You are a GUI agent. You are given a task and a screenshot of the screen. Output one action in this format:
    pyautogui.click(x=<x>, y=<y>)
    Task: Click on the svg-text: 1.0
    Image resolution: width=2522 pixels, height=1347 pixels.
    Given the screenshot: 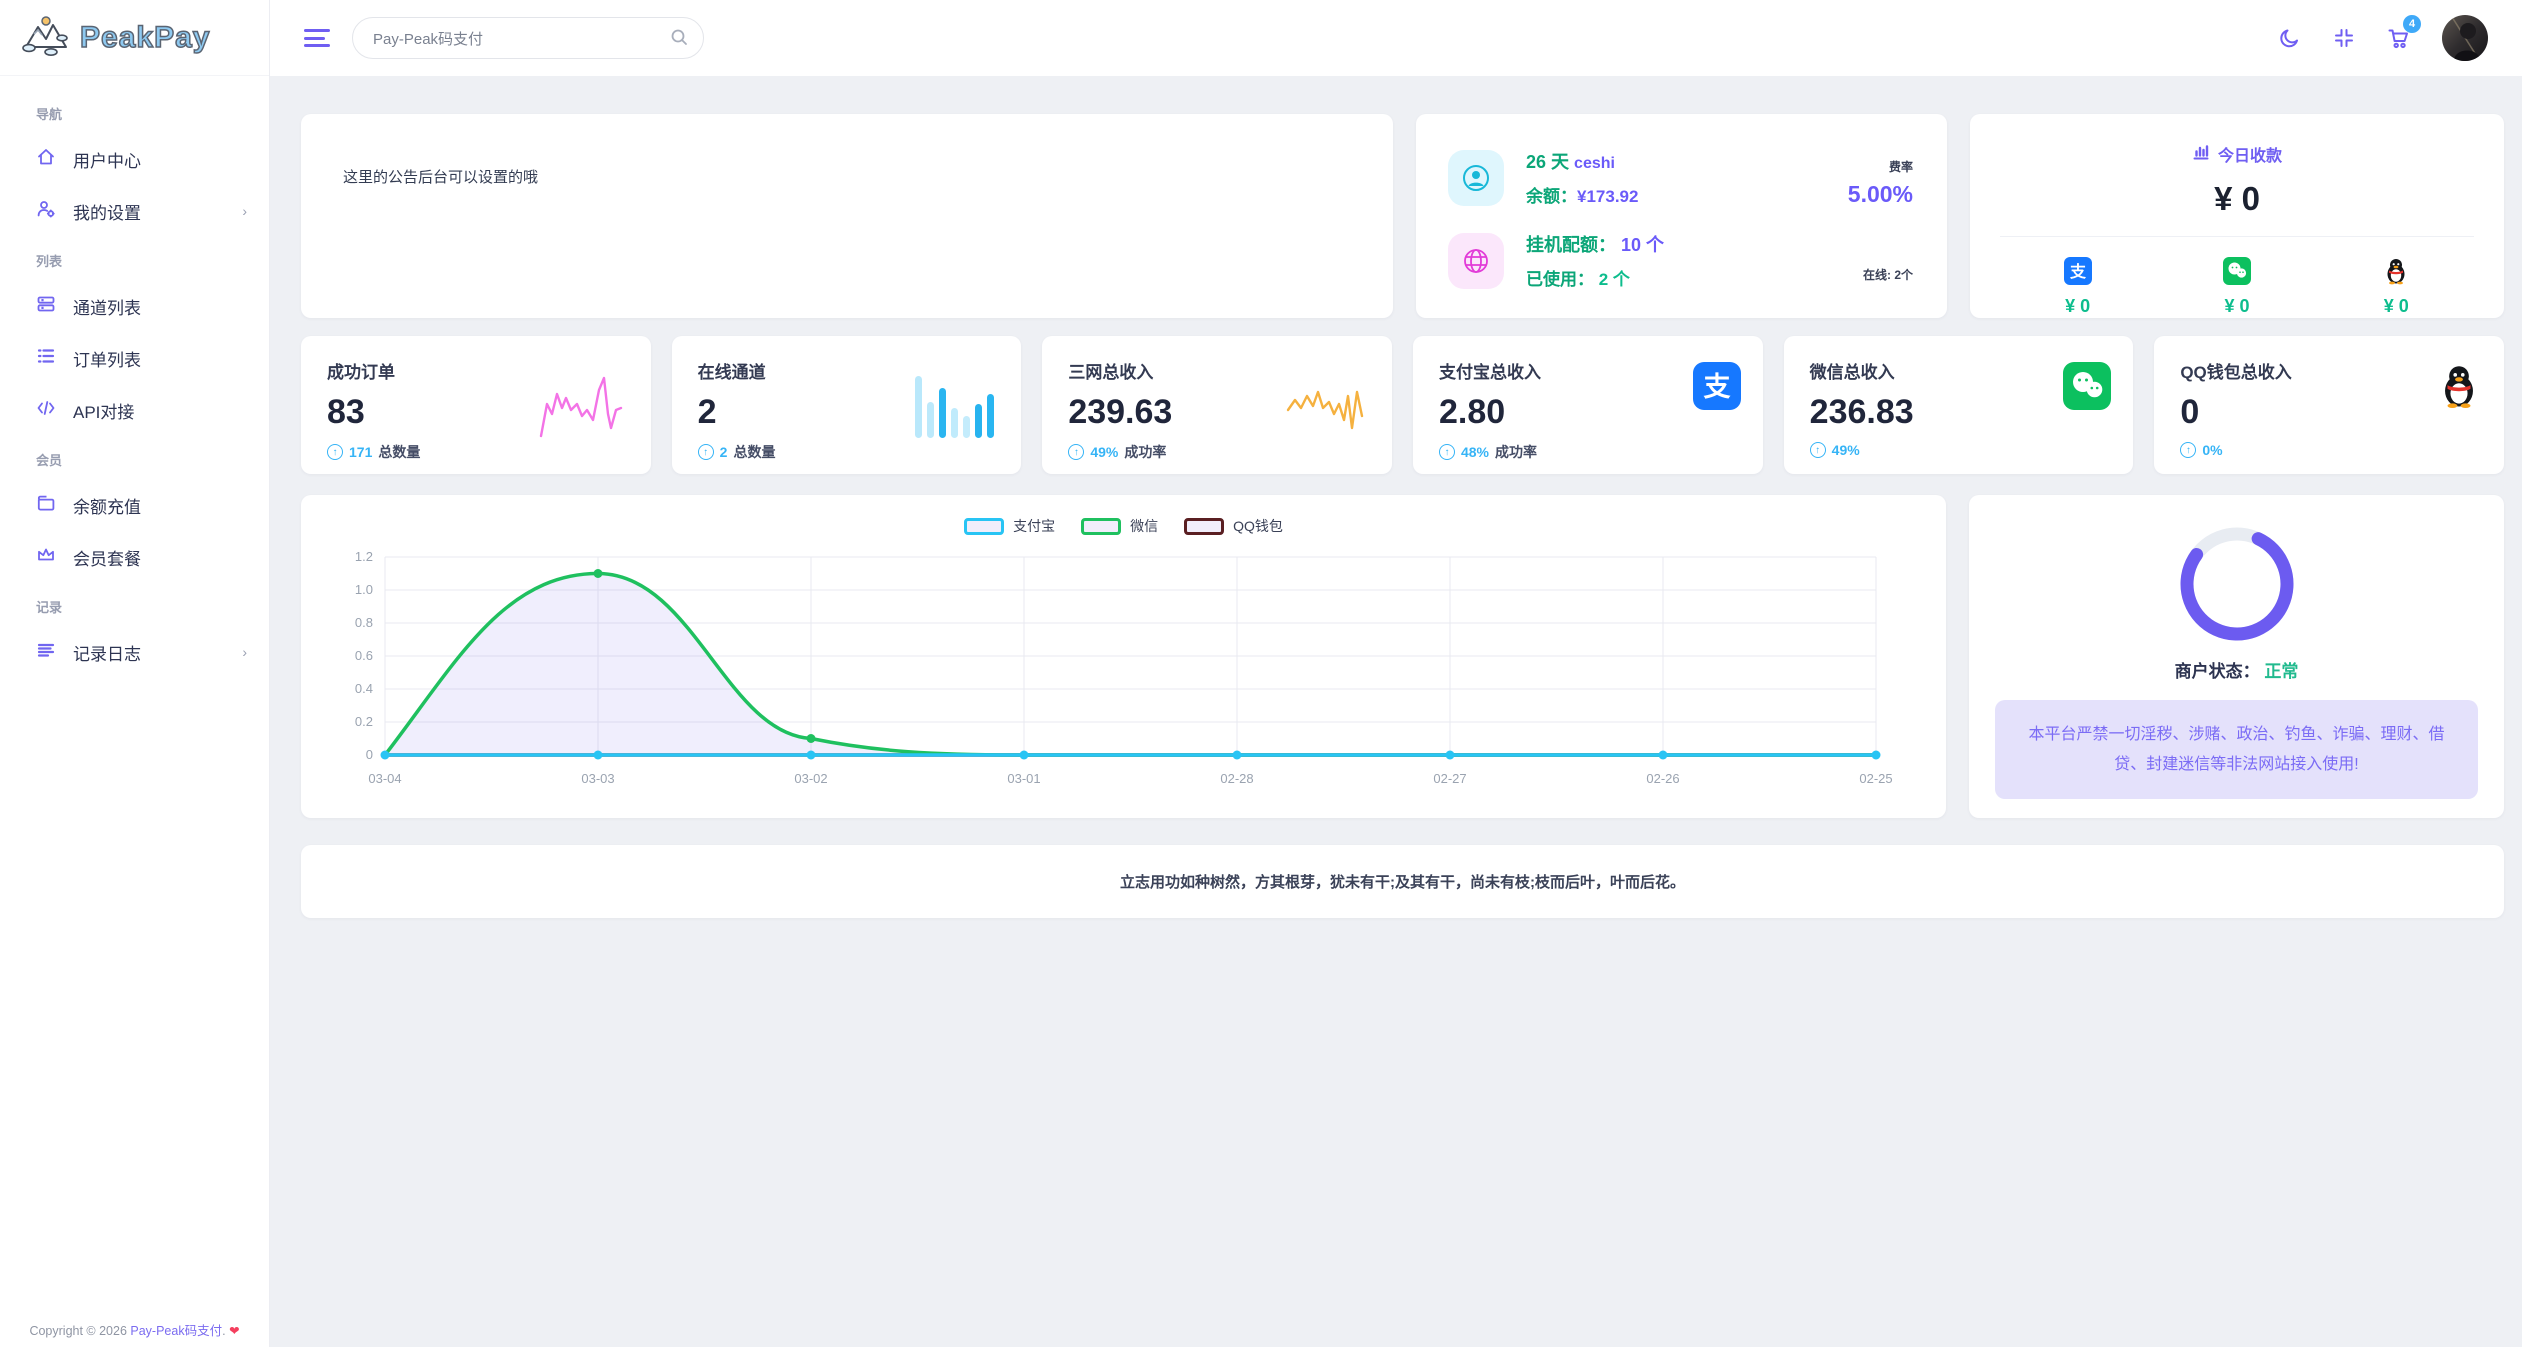 What is the action you would take?
    pyautogui.click(x=364, y=589)
    